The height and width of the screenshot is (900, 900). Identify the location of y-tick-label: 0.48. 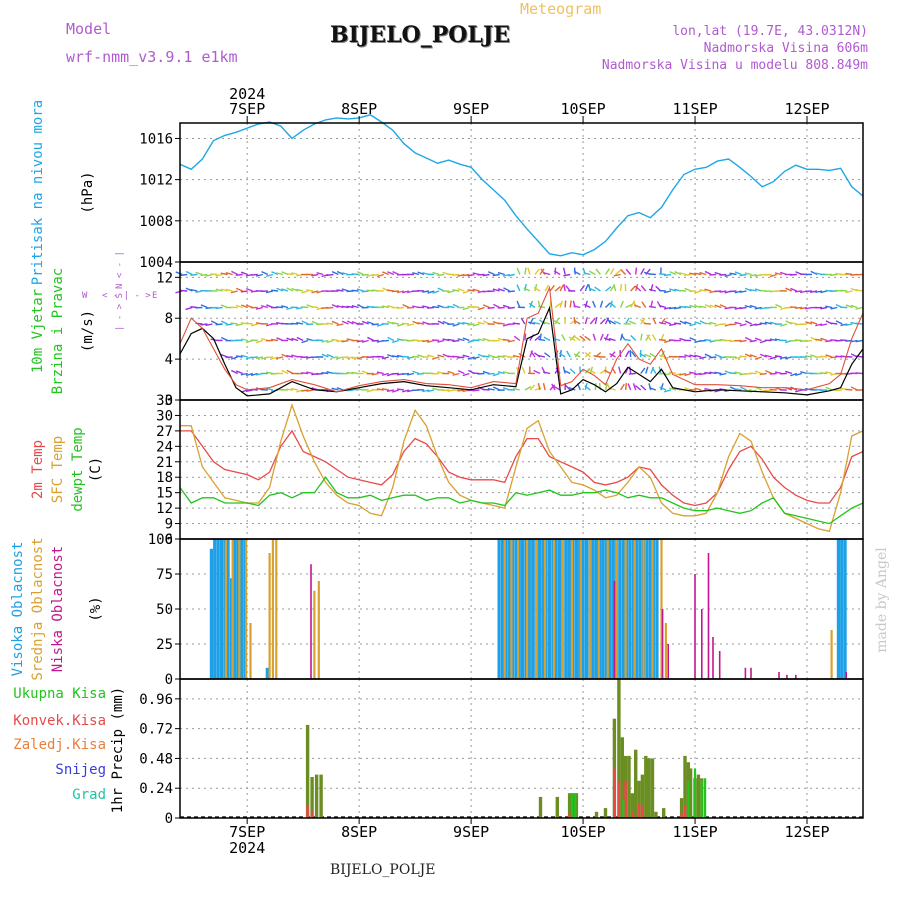
(156, 759).